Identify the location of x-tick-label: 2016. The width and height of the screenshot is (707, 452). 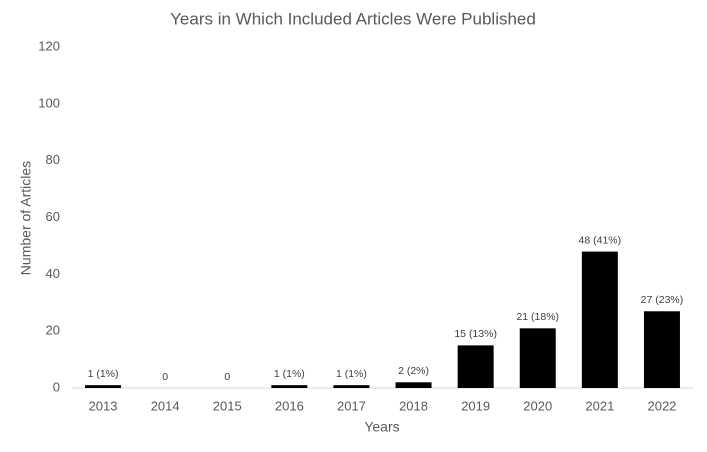
(289, 405).